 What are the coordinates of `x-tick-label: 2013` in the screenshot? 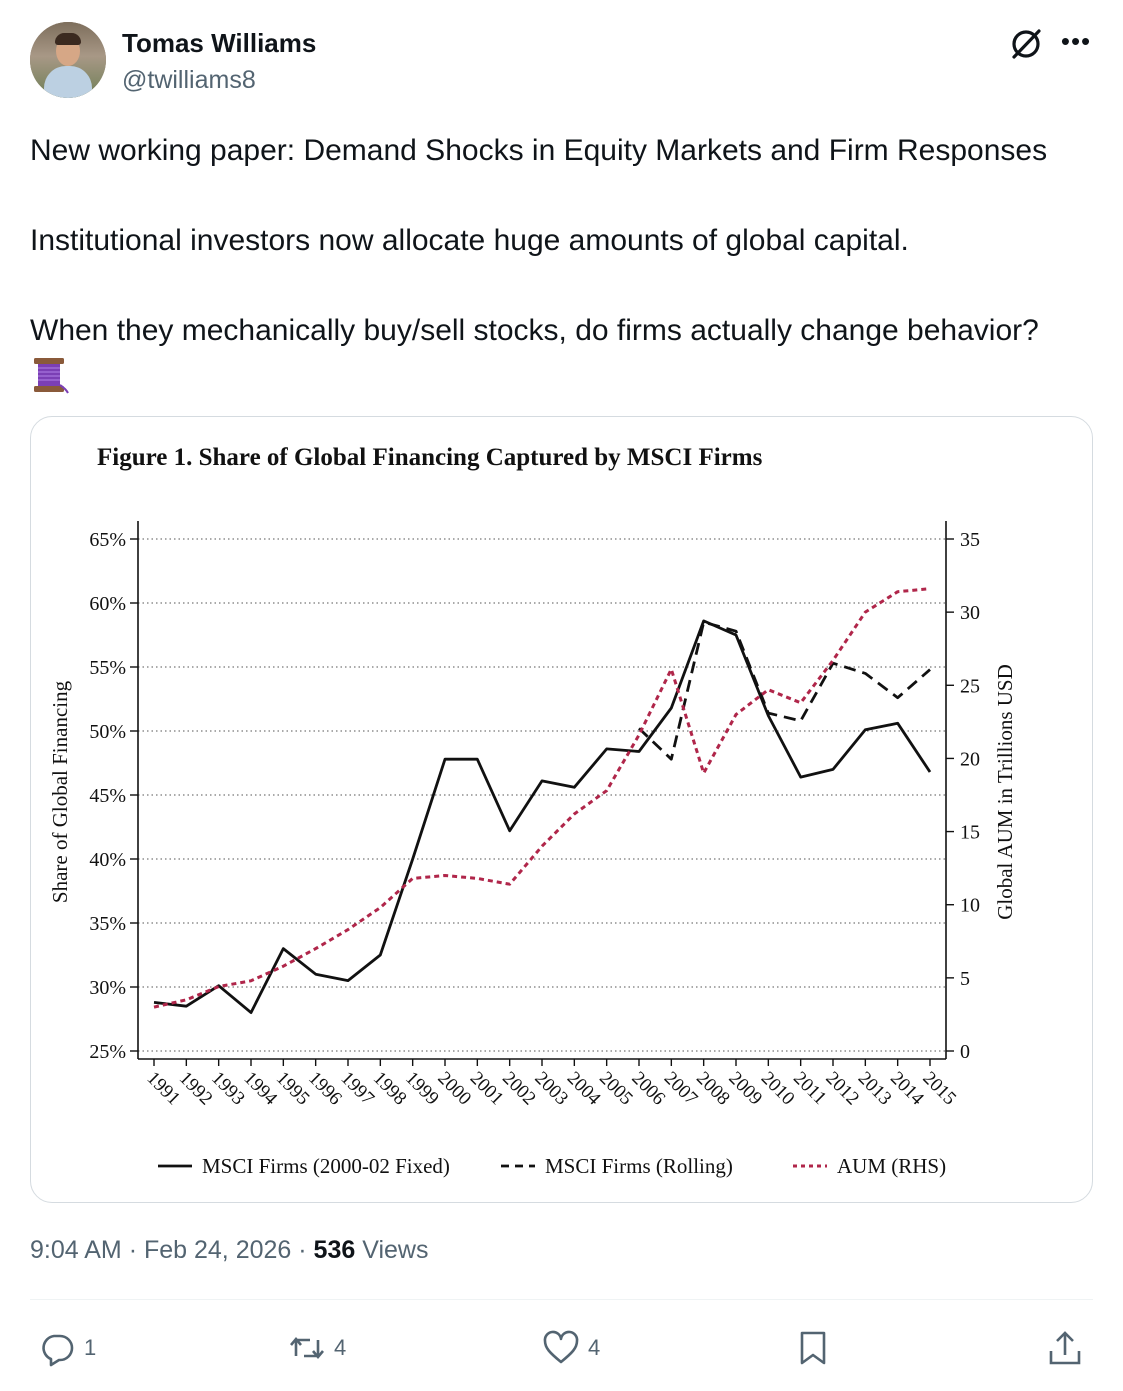 It's located at (875, 1089).